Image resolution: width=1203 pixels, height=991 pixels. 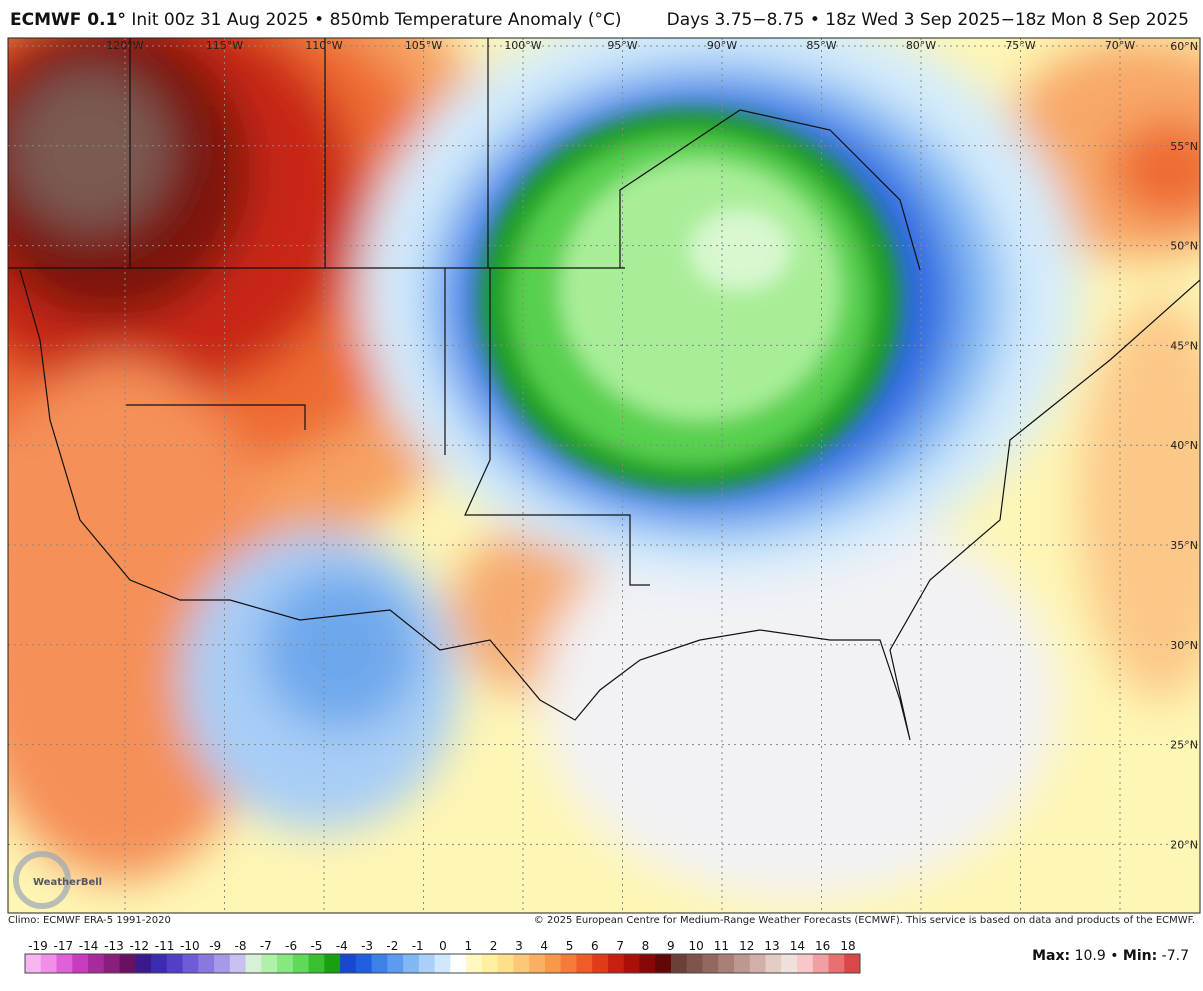 What do you see at coordinates (771, 946) in the screenshot?
I see `colorbar-label: 13` at bounding box center [771, 946].